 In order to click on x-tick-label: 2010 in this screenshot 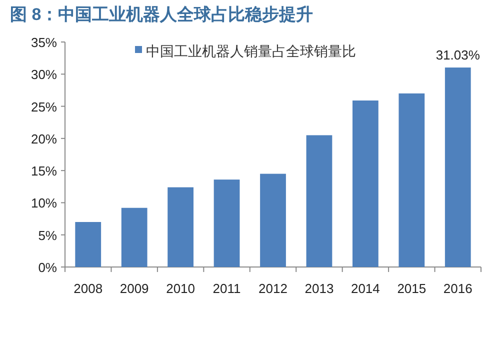, I will do `click(181, 288)`.